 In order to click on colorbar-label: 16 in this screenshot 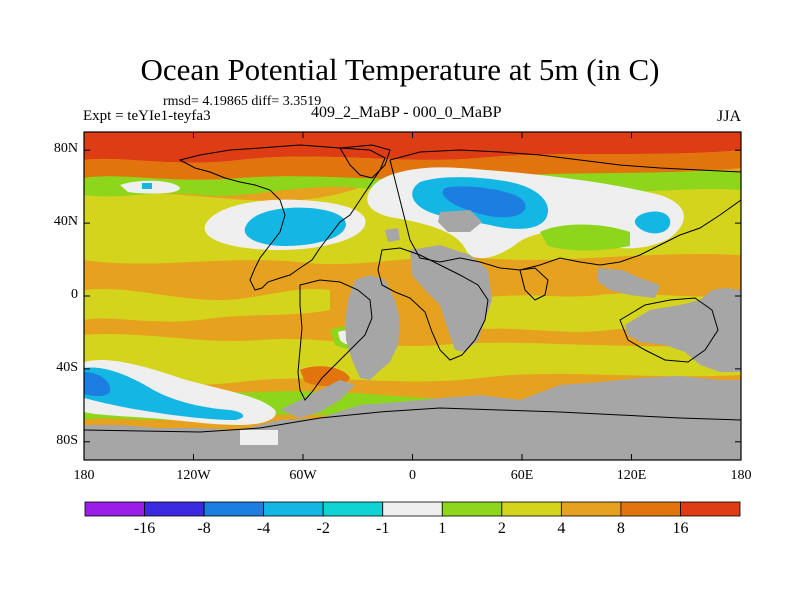, I will do `click(680, 528)`.